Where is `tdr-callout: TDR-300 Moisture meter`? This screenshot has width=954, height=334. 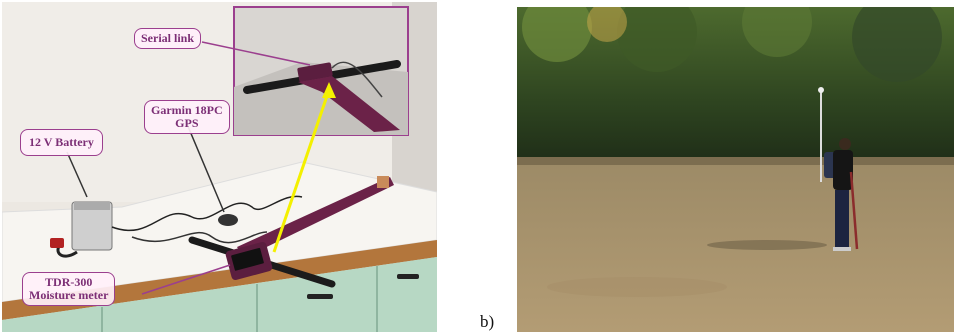 tdr-callout: TDR-300 Moisture meter is located at coordinates (69, 289).